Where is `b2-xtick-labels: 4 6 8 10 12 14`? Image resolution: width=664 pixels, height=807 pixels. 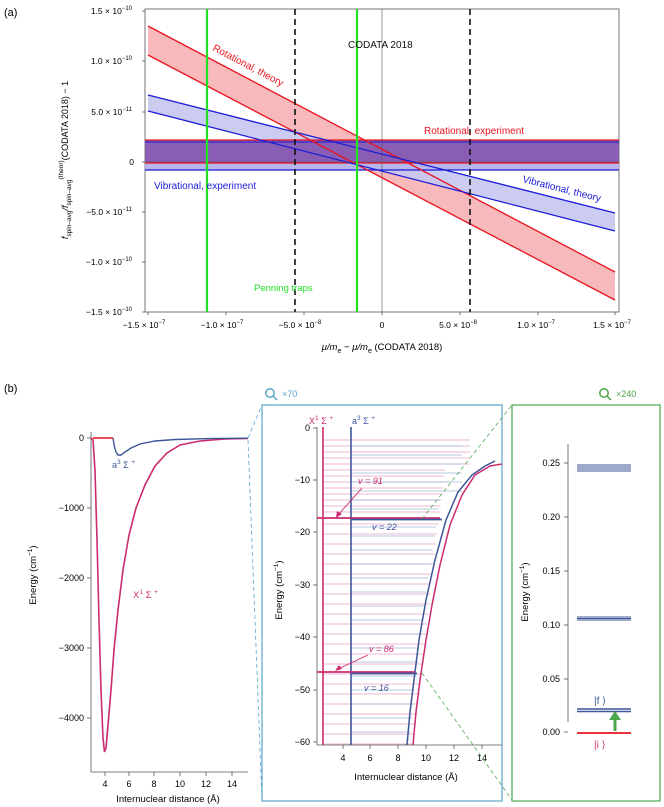
b2-xtick-labels: 4 6 8 10 12 14 is located at coordinates (413, 758).